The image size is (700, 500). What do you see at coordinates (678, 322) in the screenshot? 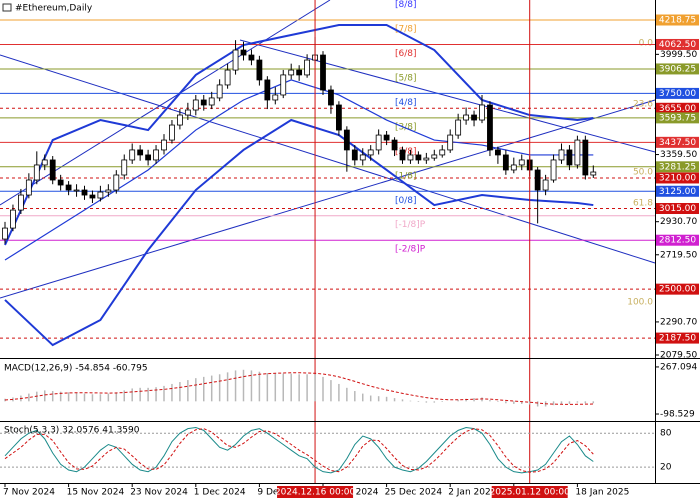
I see `y-tick-label: 2290.70` at bounding box center [678, 322].